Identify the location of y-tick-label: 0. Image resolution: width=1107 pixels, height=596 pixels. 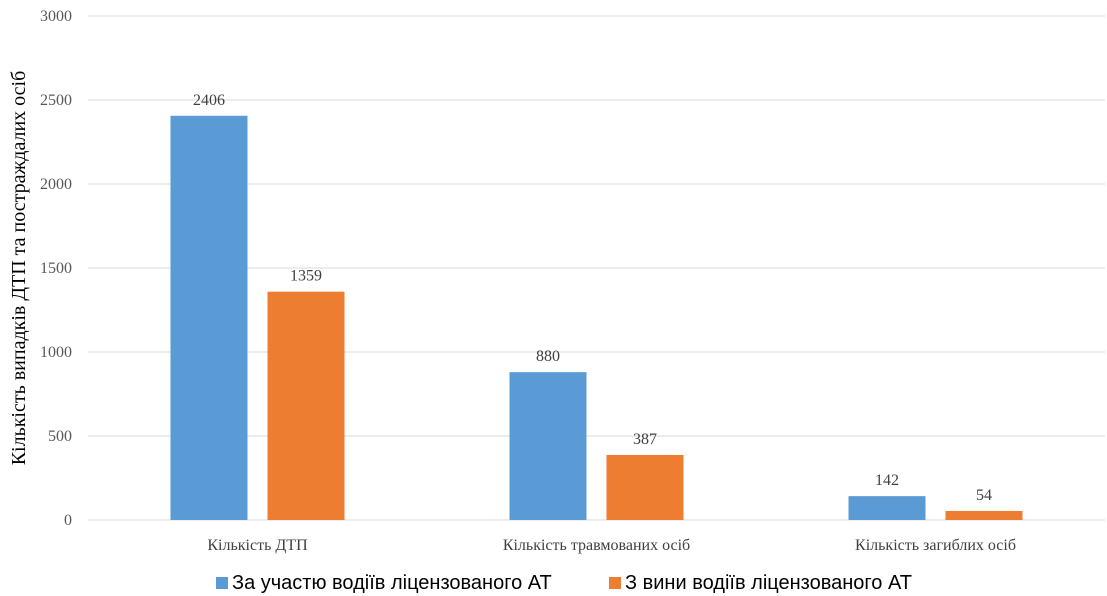
(68, 520).